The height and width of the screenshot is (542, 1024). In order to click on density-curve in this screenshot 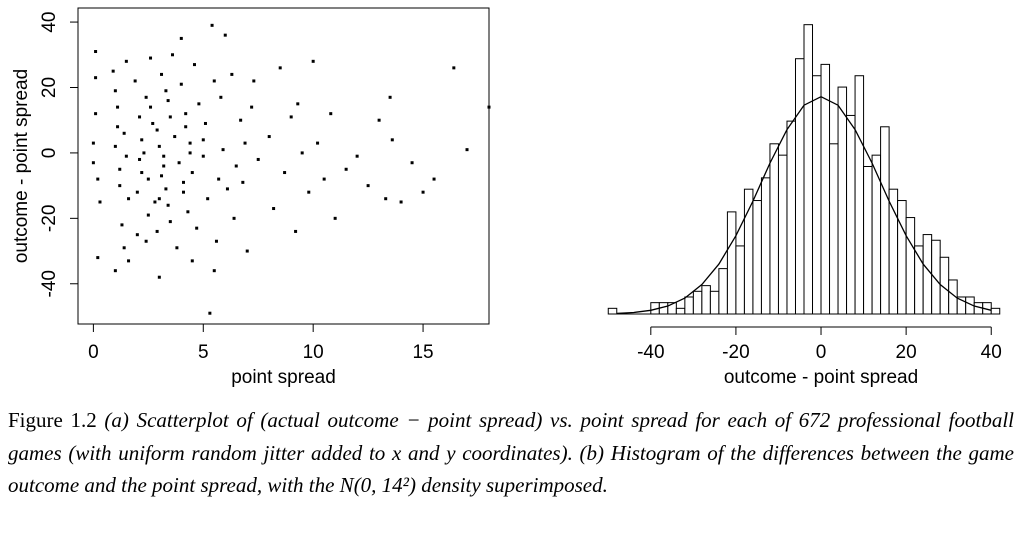, I will do `click(804, 205)`.